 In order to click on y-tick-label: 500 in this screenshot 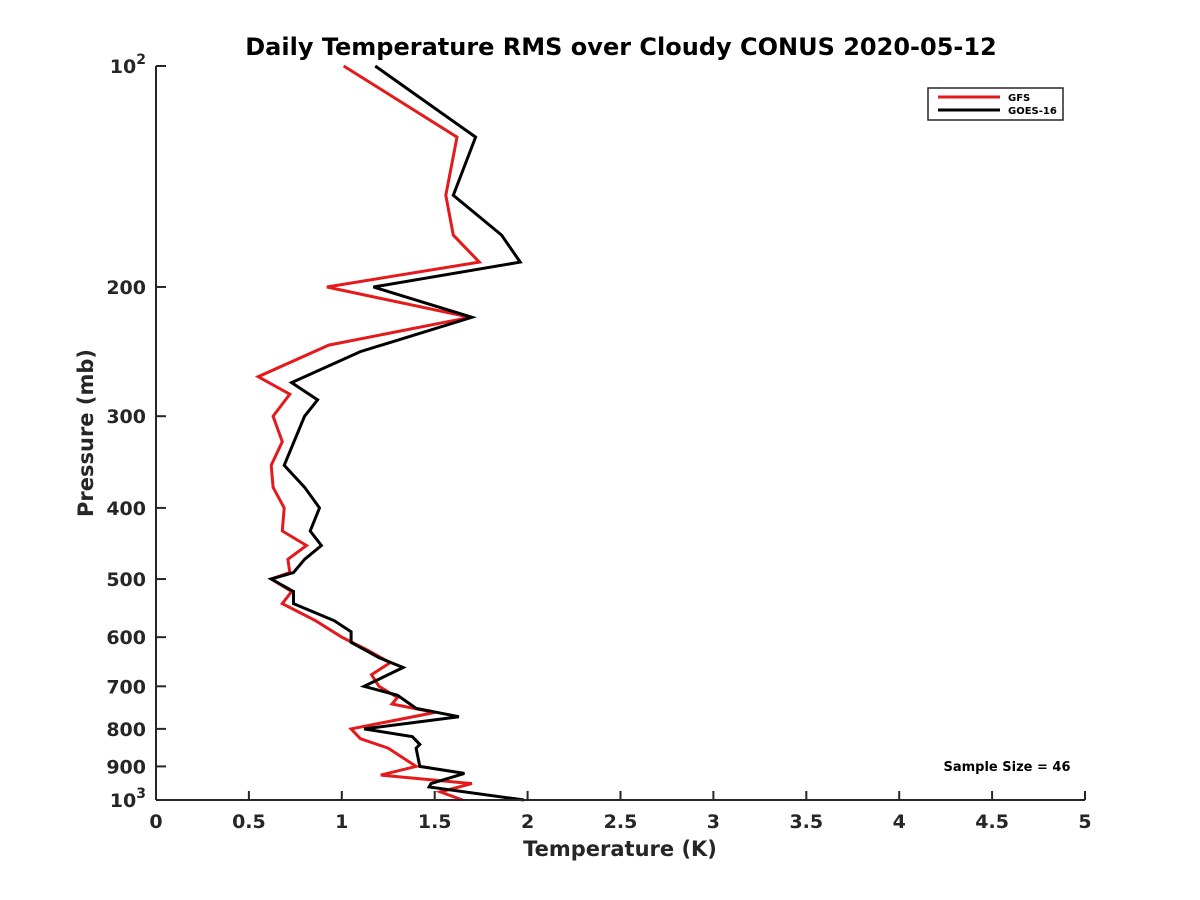, I will do `click(126, 580)`.